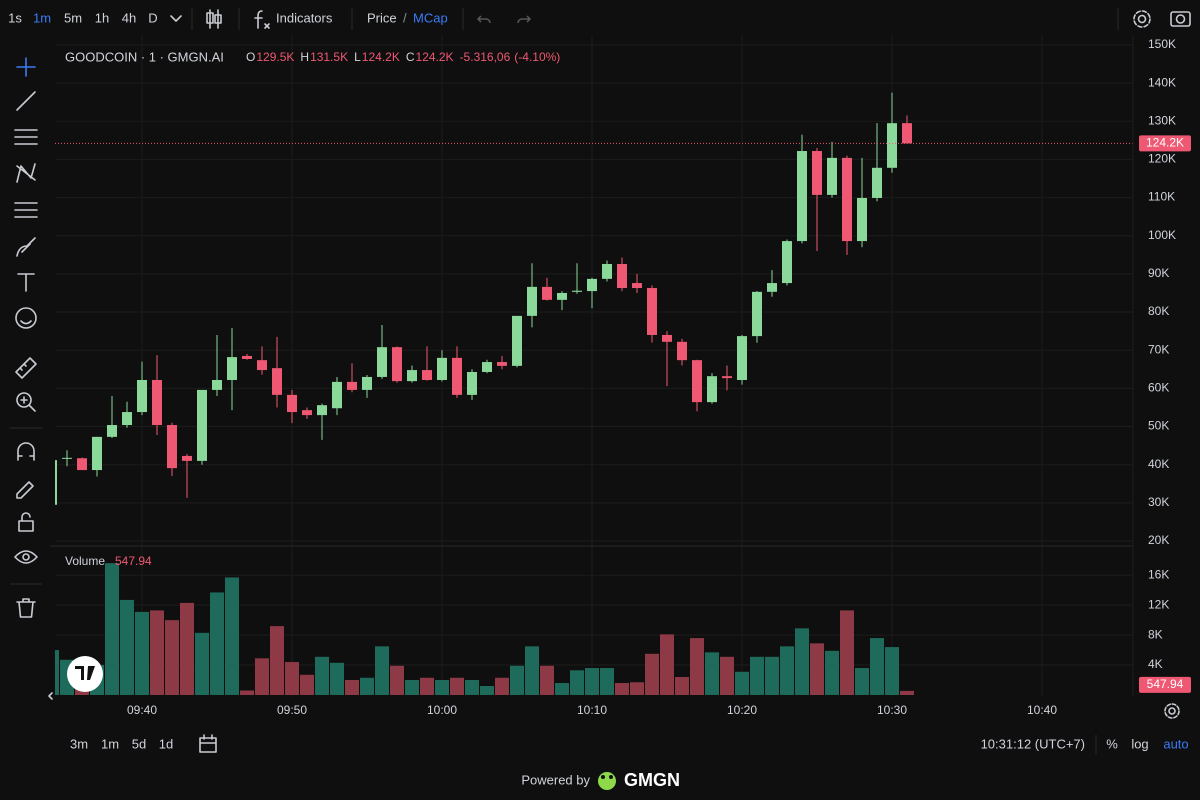  What do you see at coordinates (50, 696) in the screenshot?
I see `scroll-left` at bounding box center [50, 696].